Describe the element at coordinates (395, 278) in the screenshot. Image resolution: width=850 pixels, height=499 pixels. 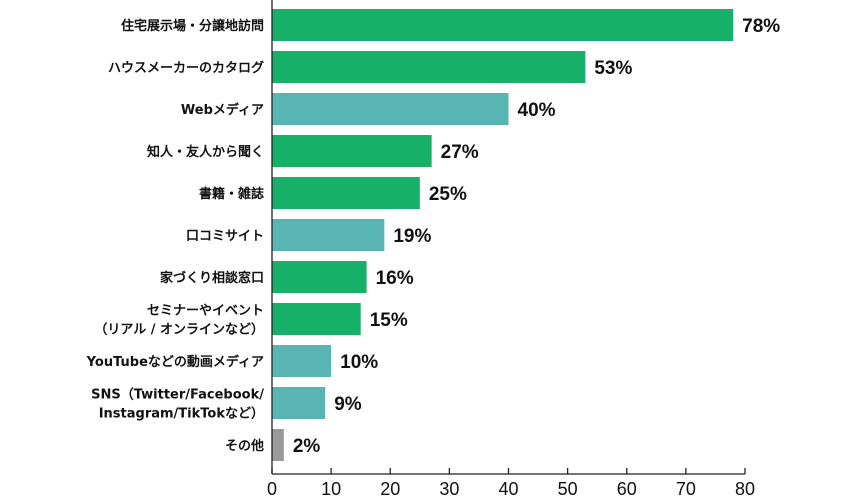
I see `value-label-7: 16%` at that location.